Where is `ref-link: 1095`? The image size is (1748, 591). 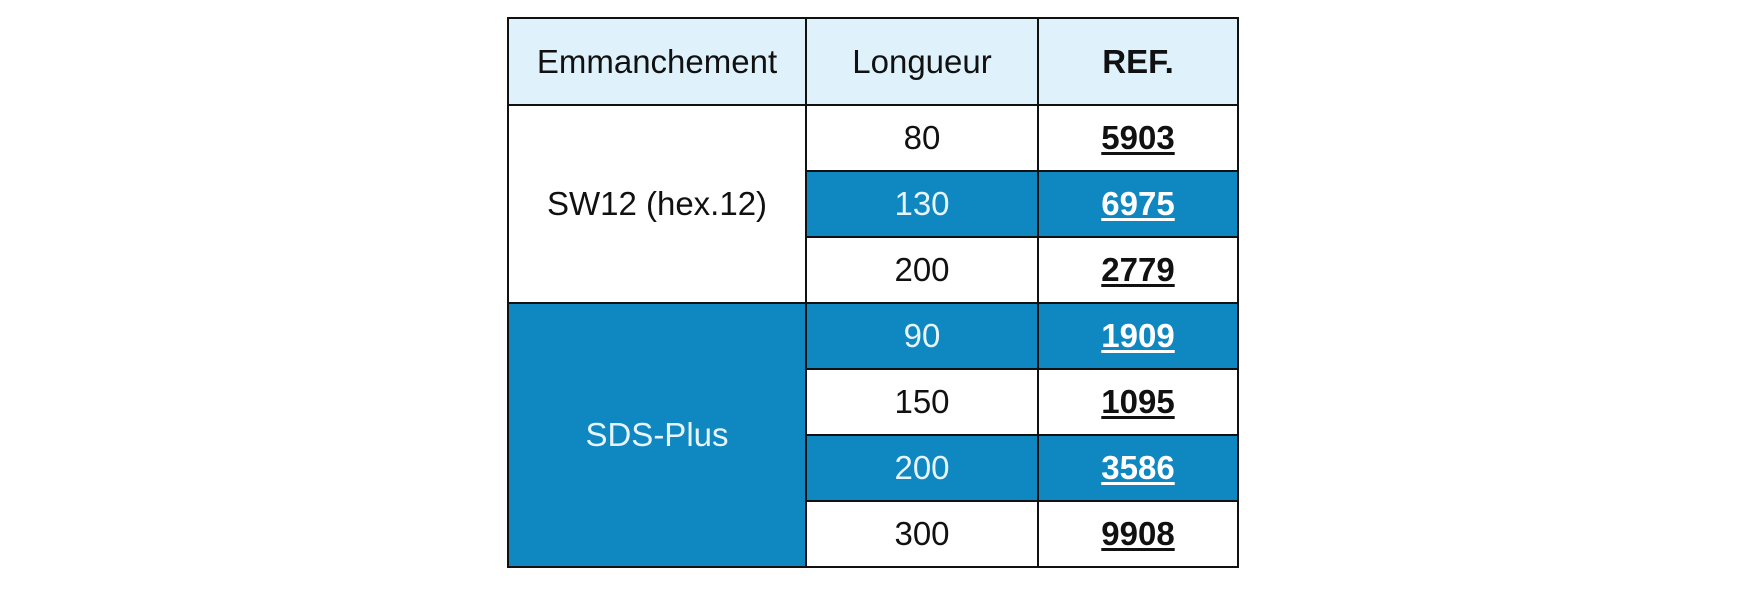 ref-link: 1095 is located at coordinates (1138, 401).